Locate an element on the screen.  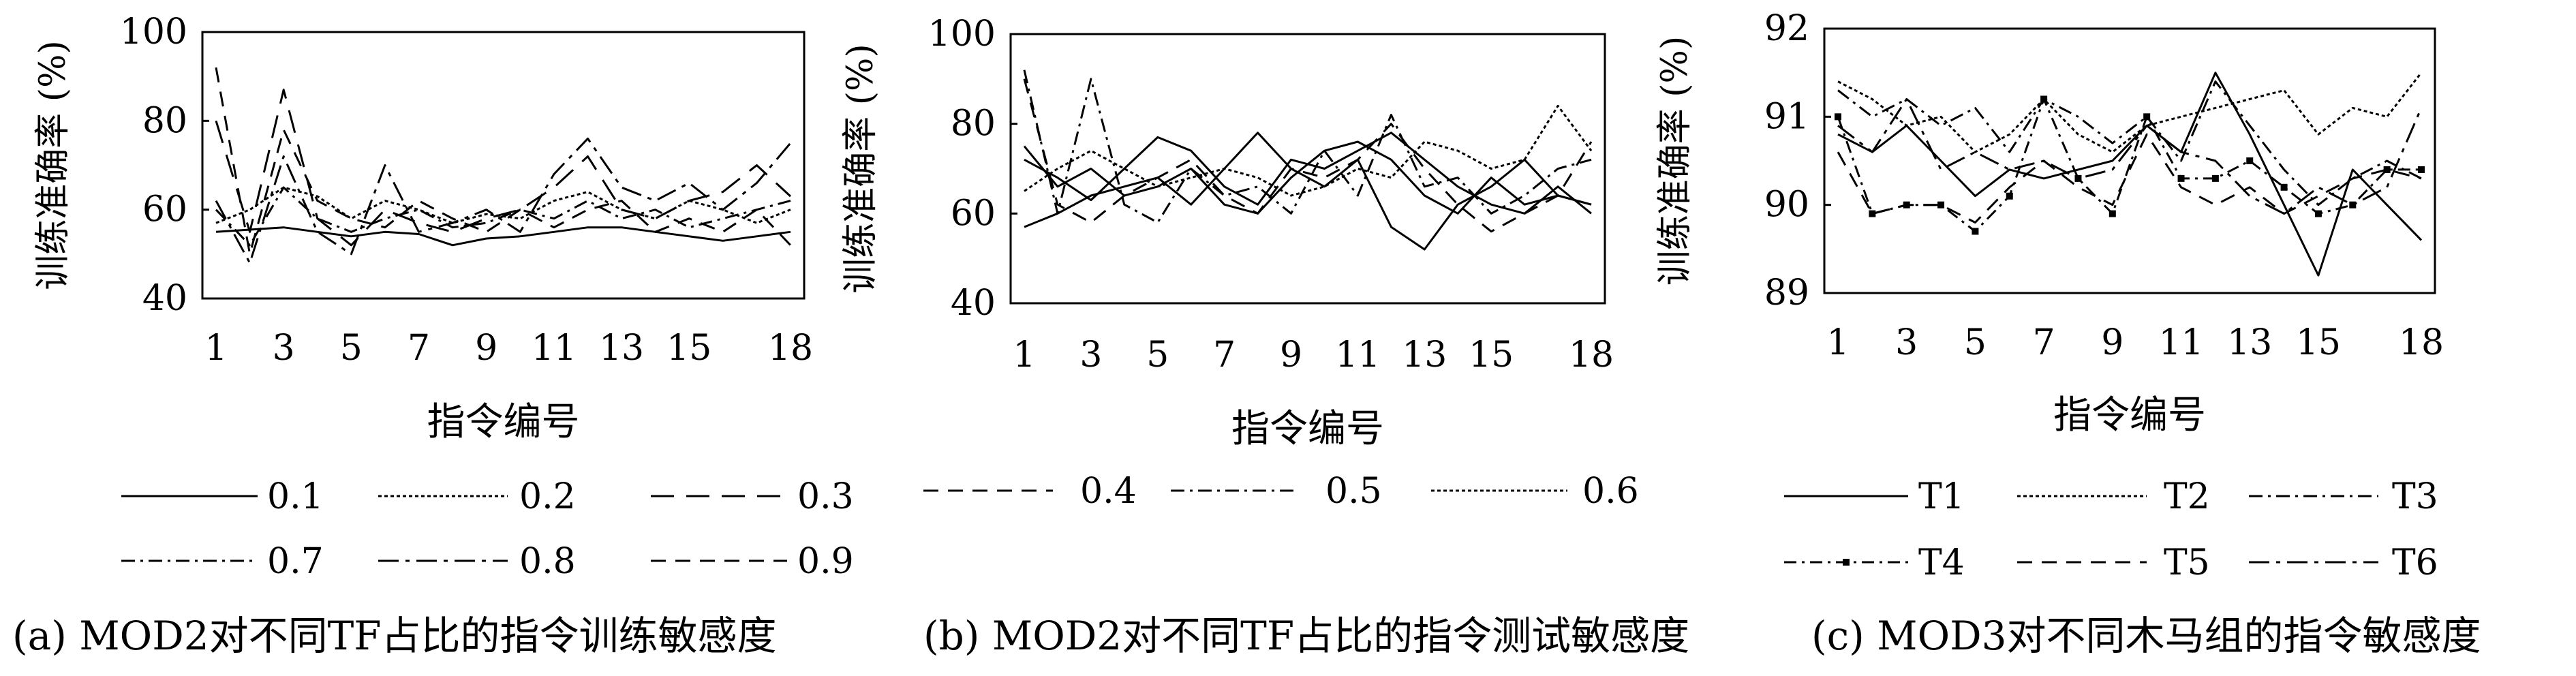
y-tick-label: 92 is located at coordinates (1786, 28).